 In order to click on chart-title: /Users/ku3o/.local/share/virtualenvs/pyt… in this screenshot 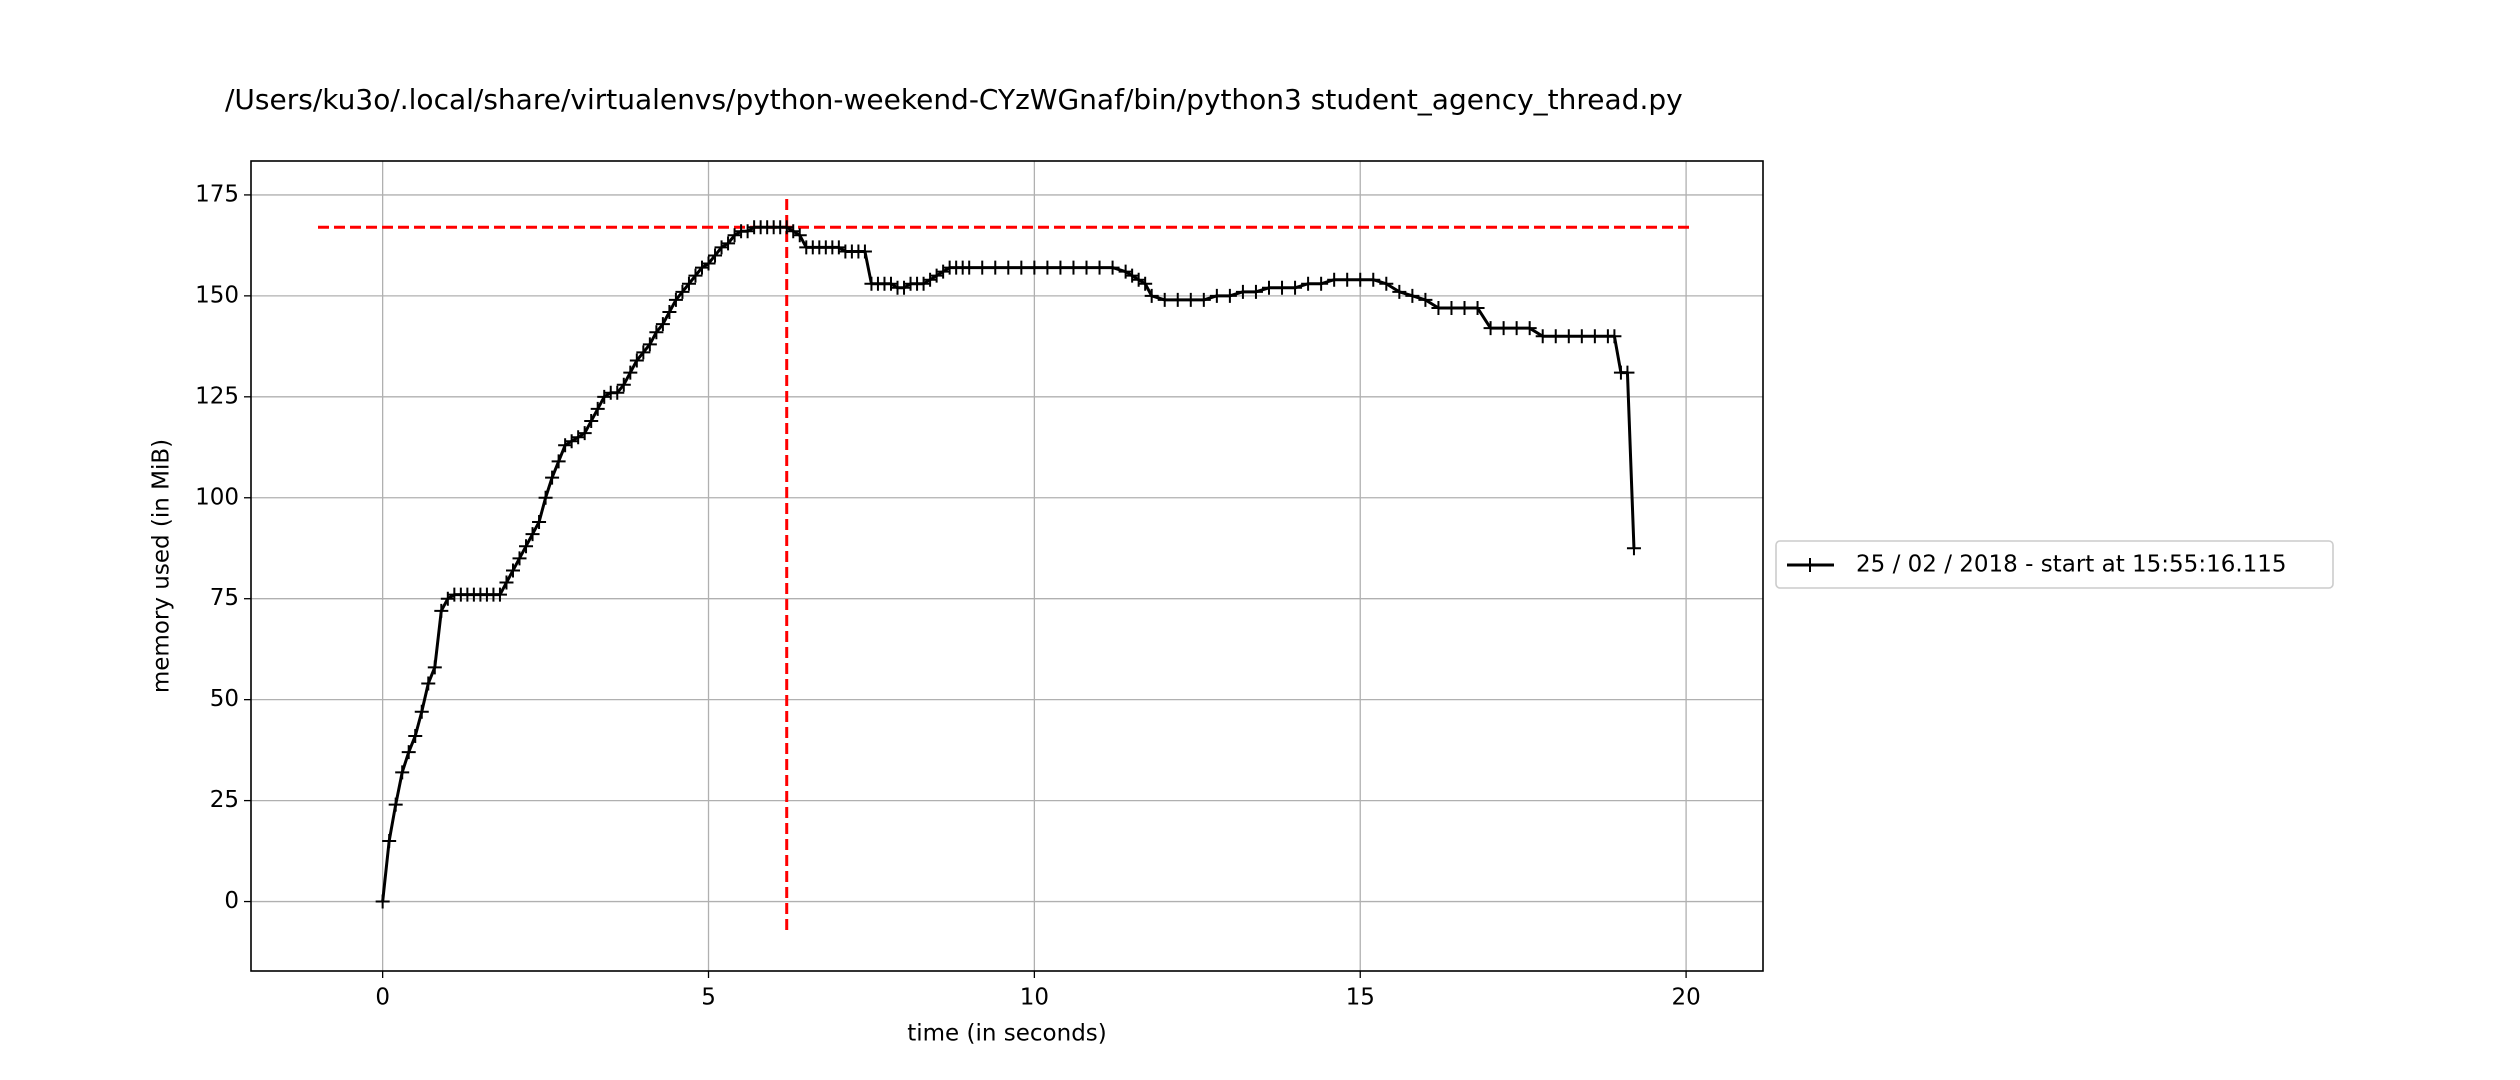, I will do `click(954, 99)`.